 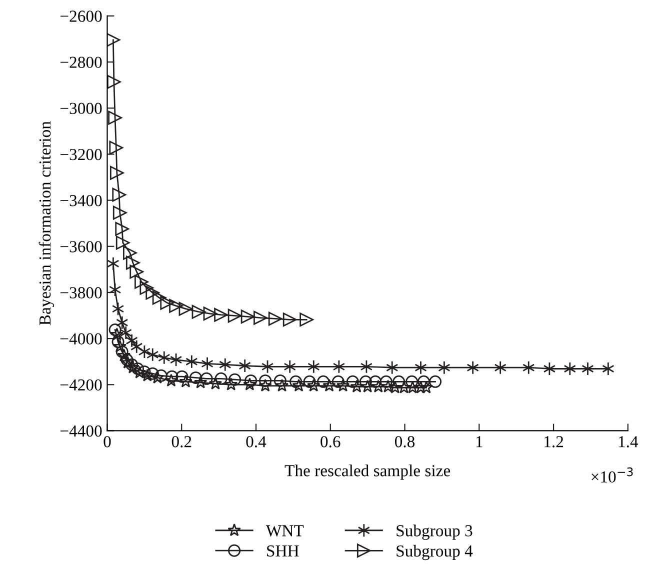 What do you see at coordinates (107, 442) in the screenshot?
I see `x-tick-label: 0` at bounding box center [107, 442].